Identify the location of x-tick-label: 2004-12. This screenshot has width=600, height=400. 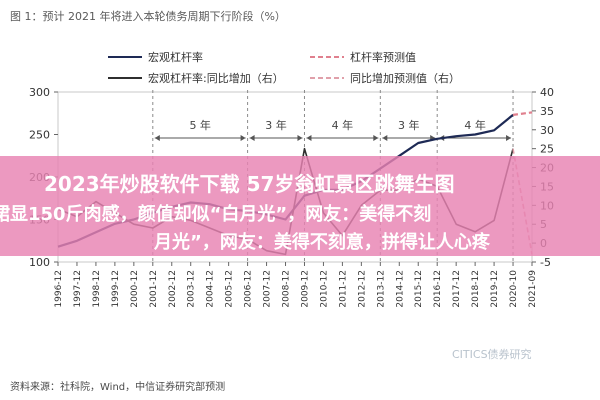
(211, 289).